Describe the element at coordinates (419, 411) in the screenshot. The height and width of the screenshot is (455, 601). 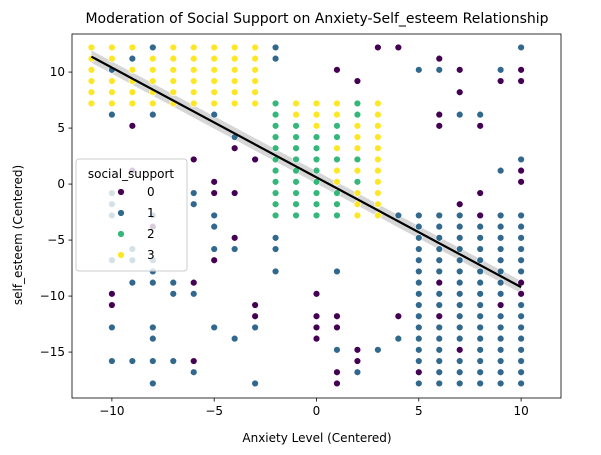
I see `x-tick-label: 5` at that location.